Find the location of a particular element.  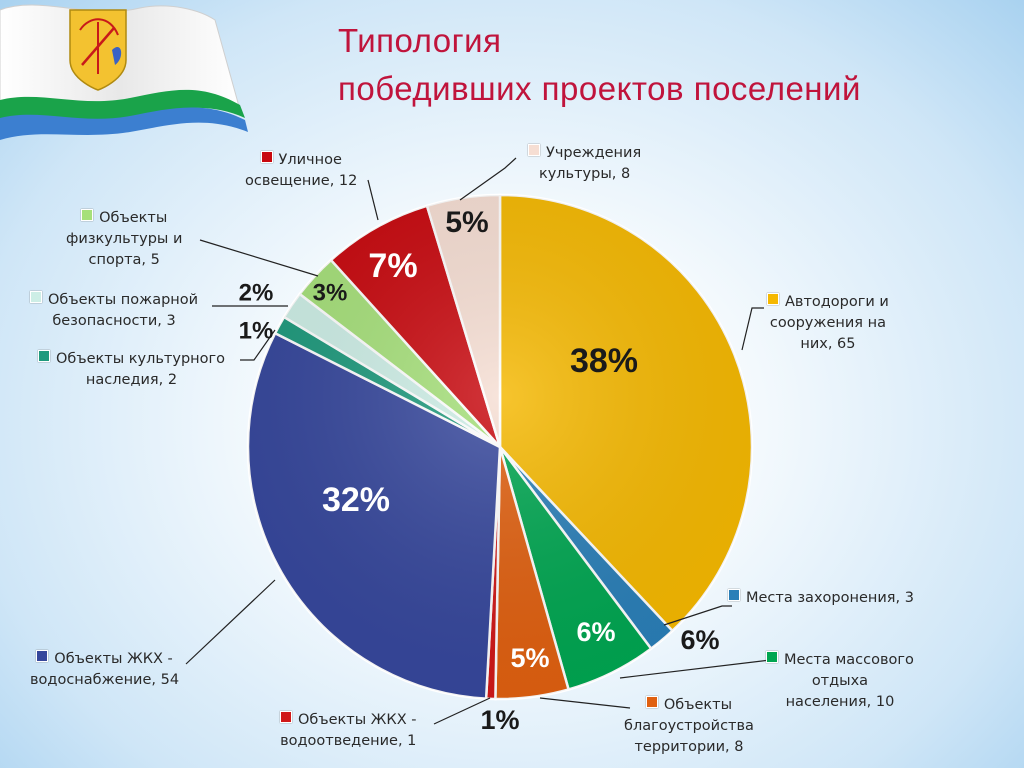

legend-swatch-sewerage is located at coordinates (286, 717).